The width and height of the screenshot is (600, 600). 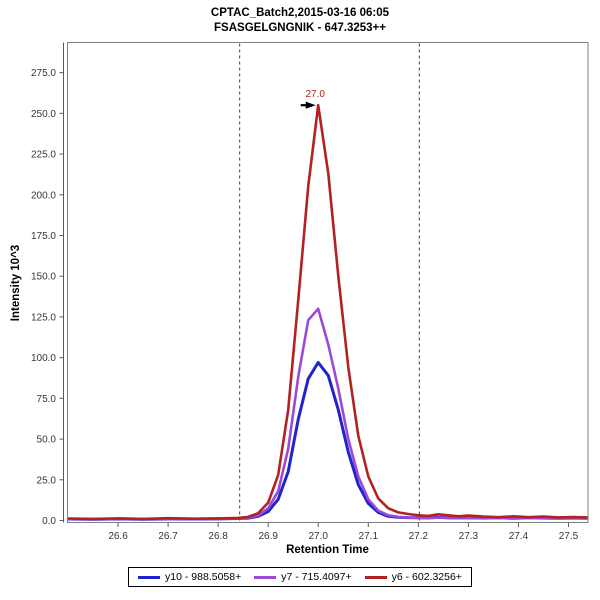 I want to click on x-tick-label: 26.8, so click(x=218, y=536).